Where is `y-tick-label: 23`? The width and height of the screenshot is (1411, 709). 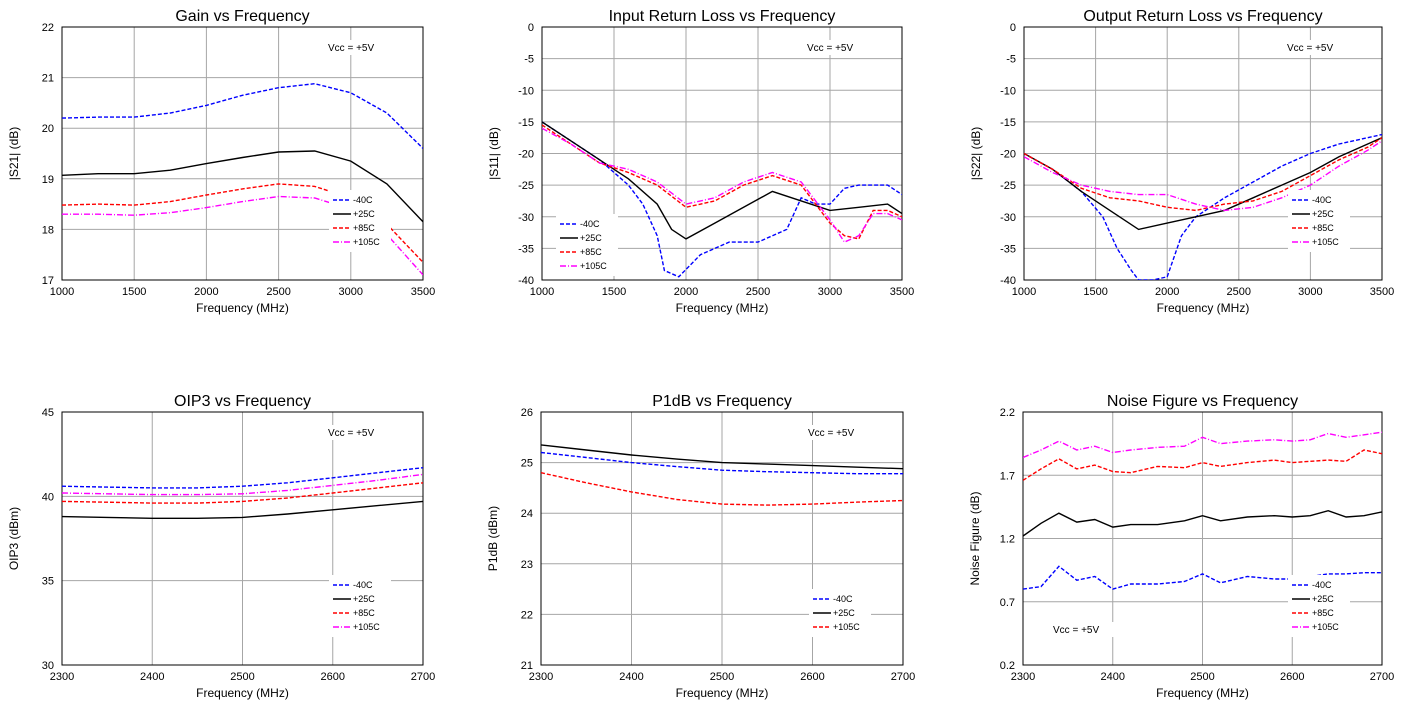
y-tick-label: 23 is located at coordinates (527, 565).